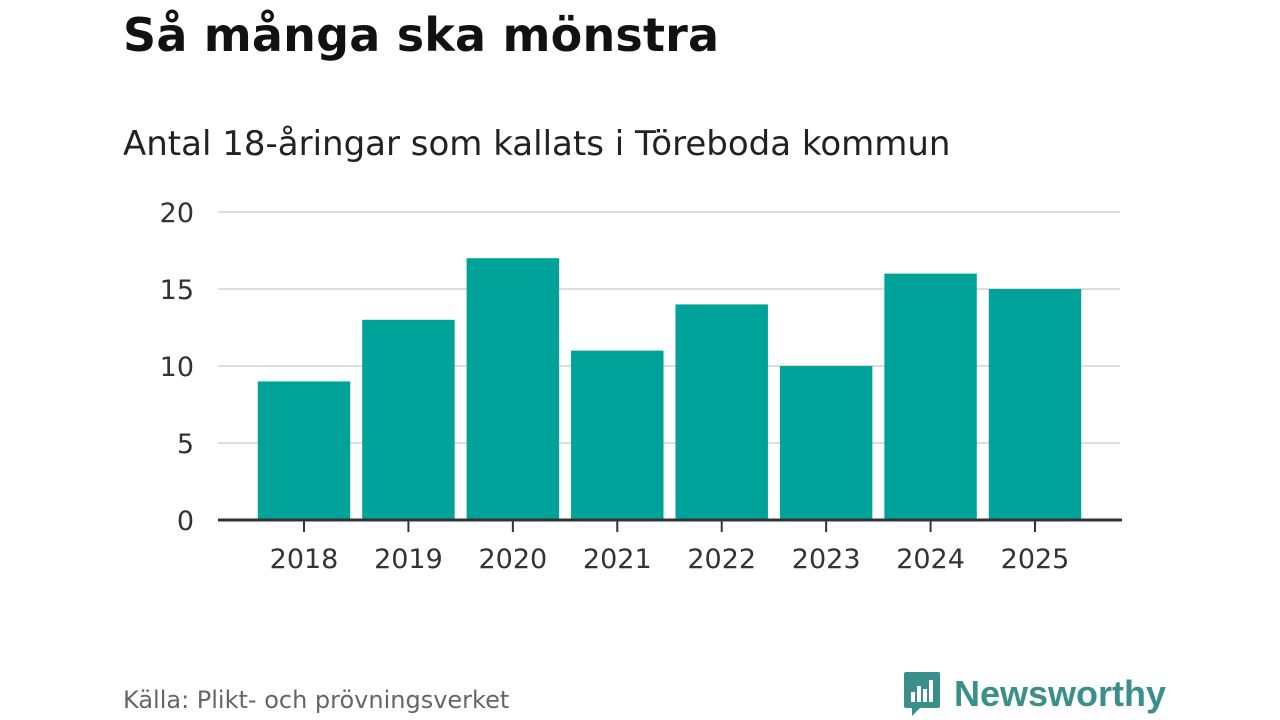 This screenshot has height=720, width=1280. What do you see at coordinates (512, 559) in the screenshot?
I see `x-tick-label: 2020` at bounding box center [512, 559].